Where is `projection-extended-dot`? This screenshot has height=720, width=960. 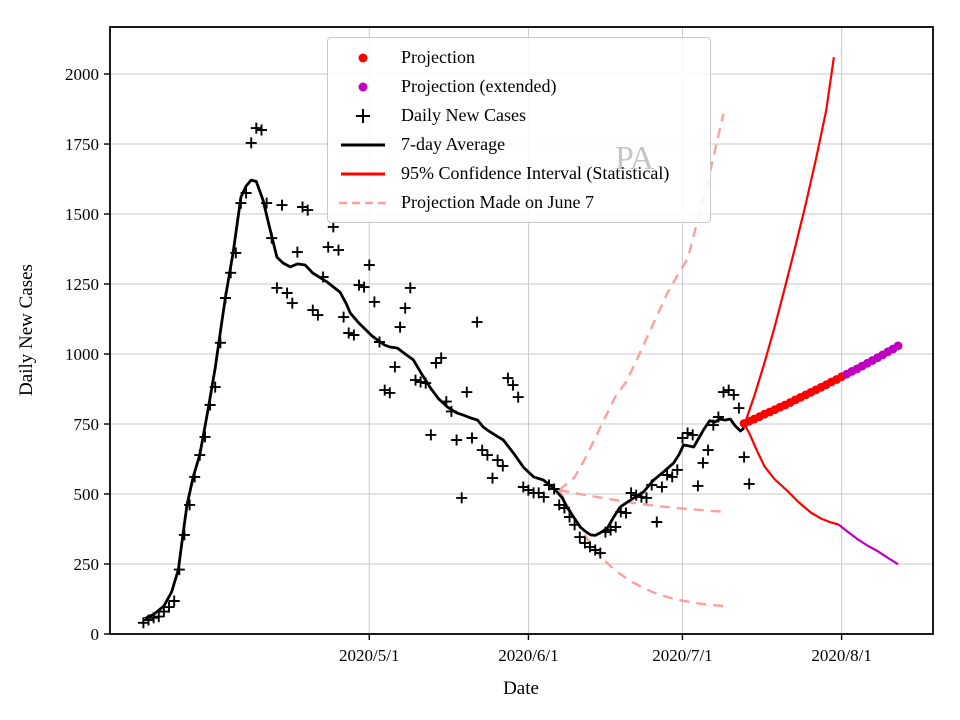
projection-extended-dot is located at coordinates (898, 346).